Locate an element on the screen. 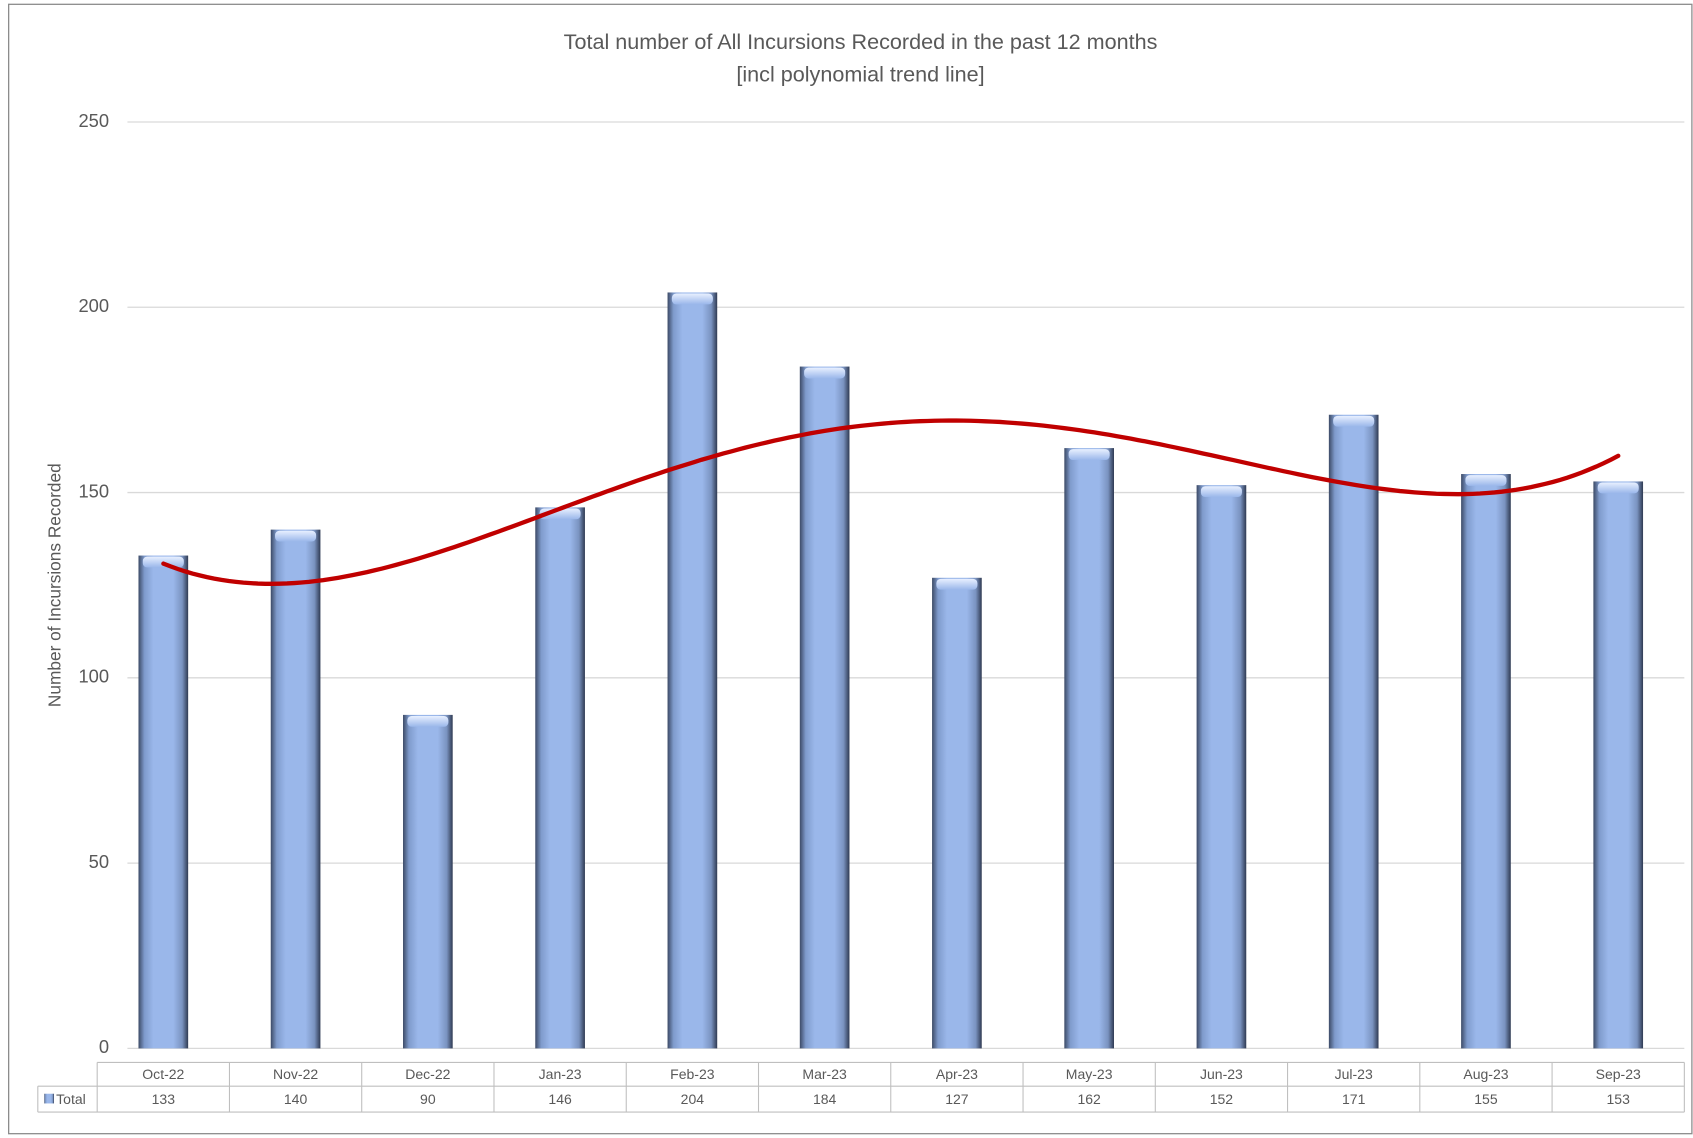 The width and height of the screenshot is (1693, 1138). table-value: 152 is located at coordinates (1222, 1099).